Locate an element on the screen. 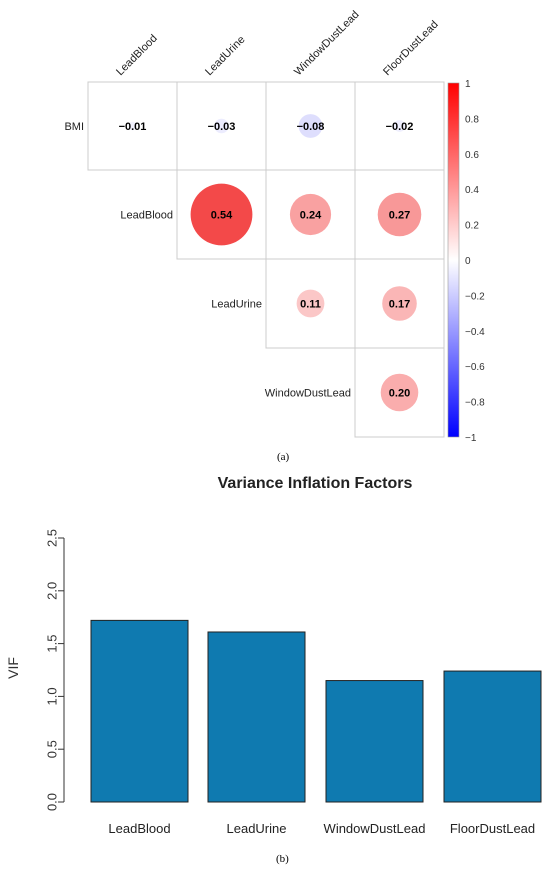 The width and height of the screenshot is (550, 873). corr-value-bmi-leadurine: −0.03 is located at coordinates (222, 127).